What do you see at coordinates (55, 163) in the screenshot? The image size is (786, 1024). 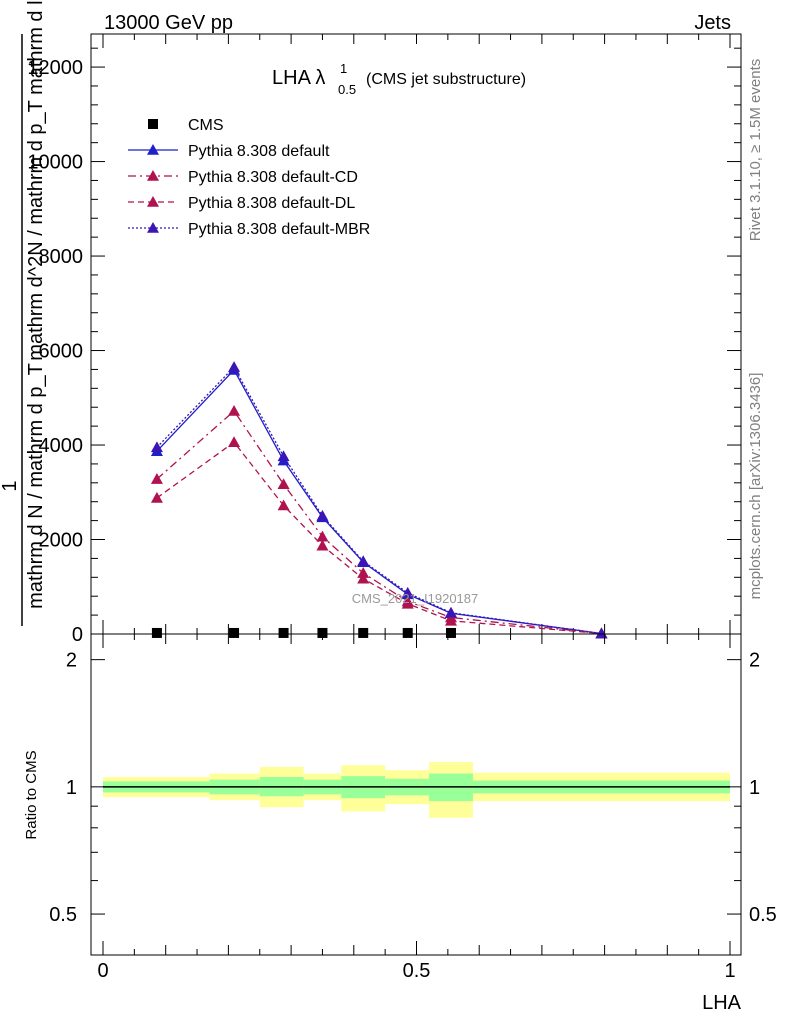 I see `y-tick-label: 10000` at bounding box center [55, 163].